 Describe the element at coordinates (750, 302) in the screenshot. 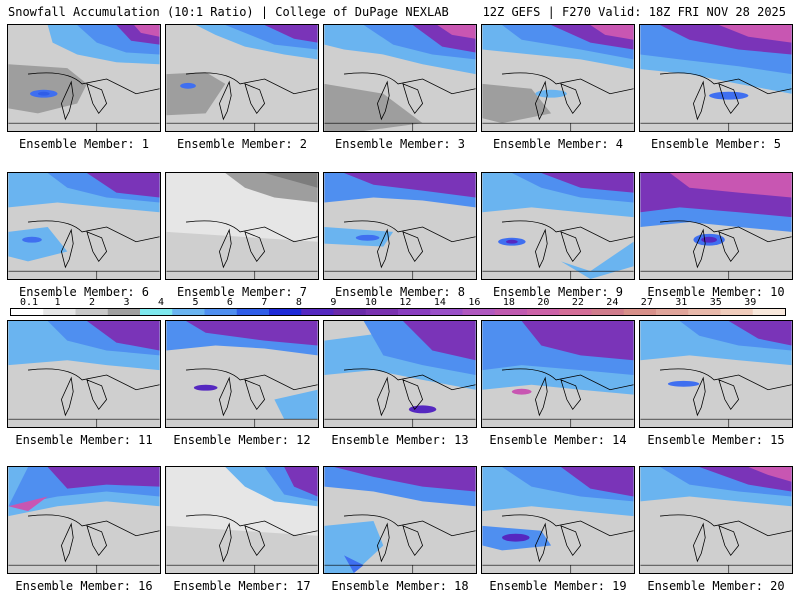

I see `legend-label: 39` at that location.